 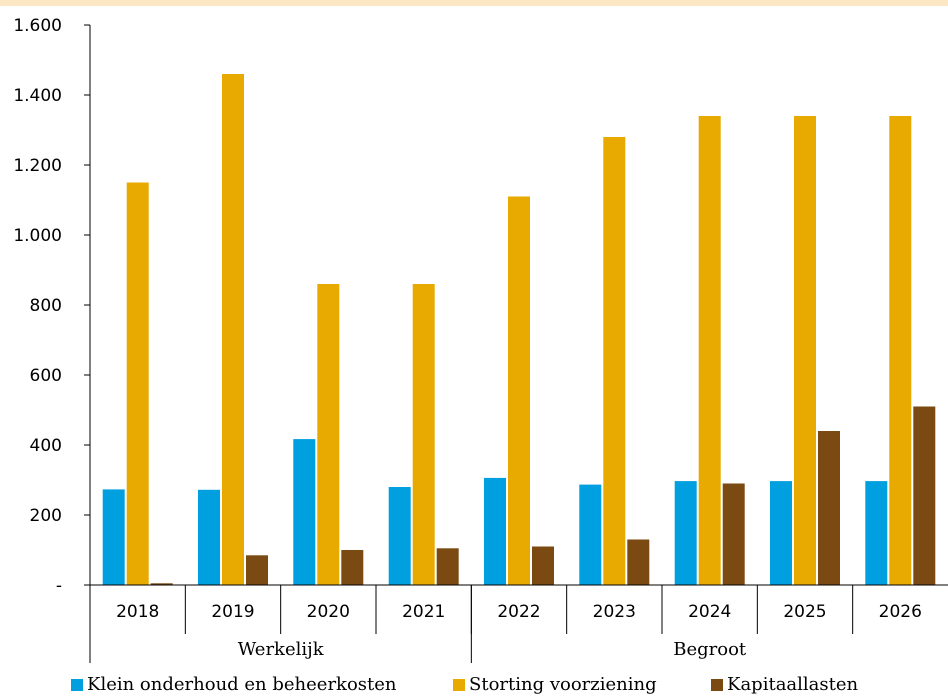 I want to click on legend-label-3: Kapitaallasten, so click(x=793, y=684).